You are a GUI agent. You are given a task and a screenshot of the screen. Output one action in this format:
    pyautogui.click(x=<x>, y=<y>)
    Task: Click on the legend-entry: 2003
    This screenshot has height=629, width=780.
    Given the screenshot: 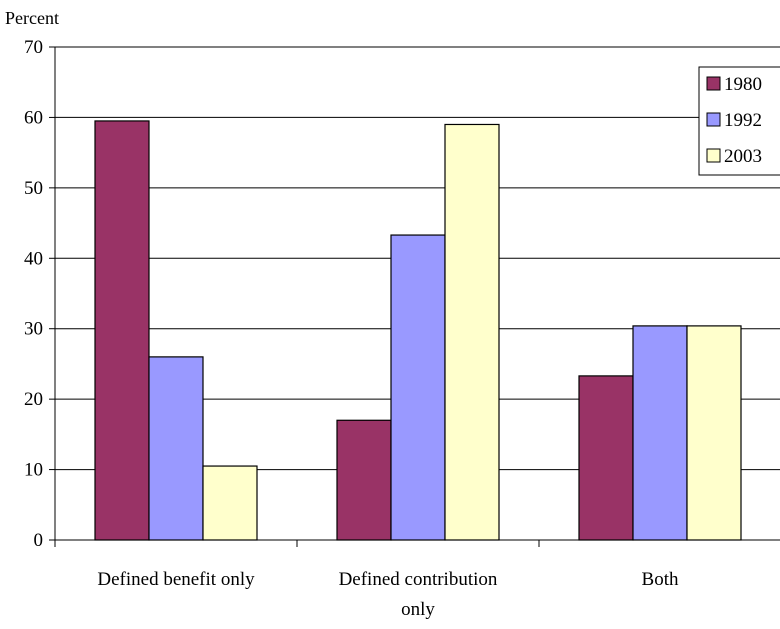 What is the action you would take?
    pyautogui.click(x=743, y=156)
    